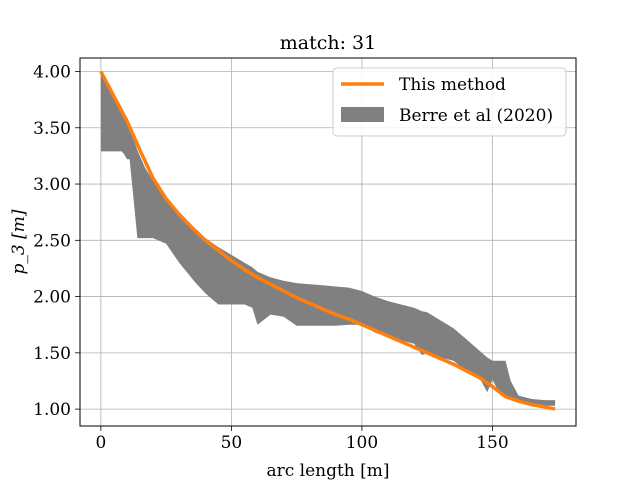 The height and width of the screenshot is (480, 640). I want to click on y-tick-label: 4.00, so click(52, 73).